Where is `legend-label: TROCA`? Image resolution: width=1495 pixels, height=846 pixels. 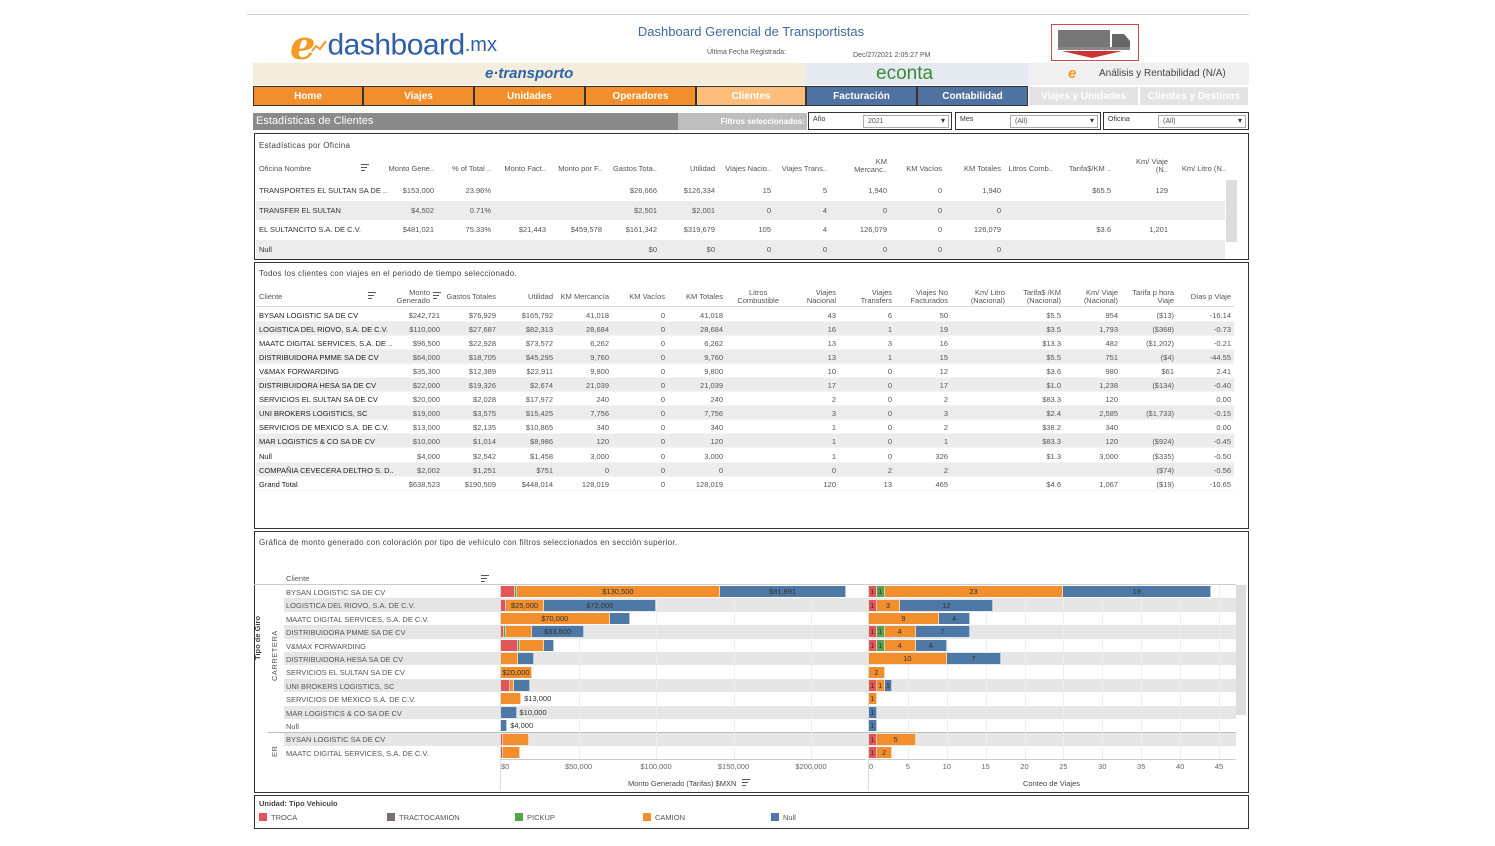 legend-label: TROCA is located at coordinates (284, 817).